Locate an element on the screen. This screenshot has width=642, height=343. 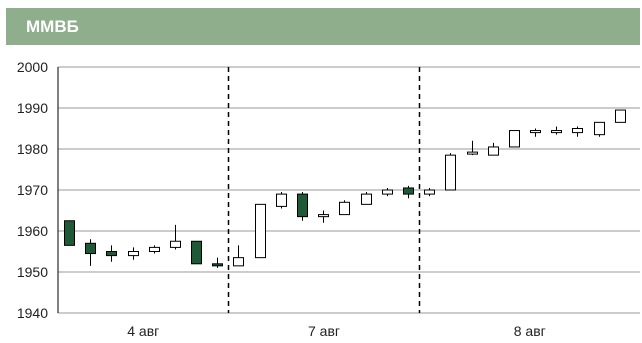
y-tick-label: 1940 is located at coordinates (32, 313).